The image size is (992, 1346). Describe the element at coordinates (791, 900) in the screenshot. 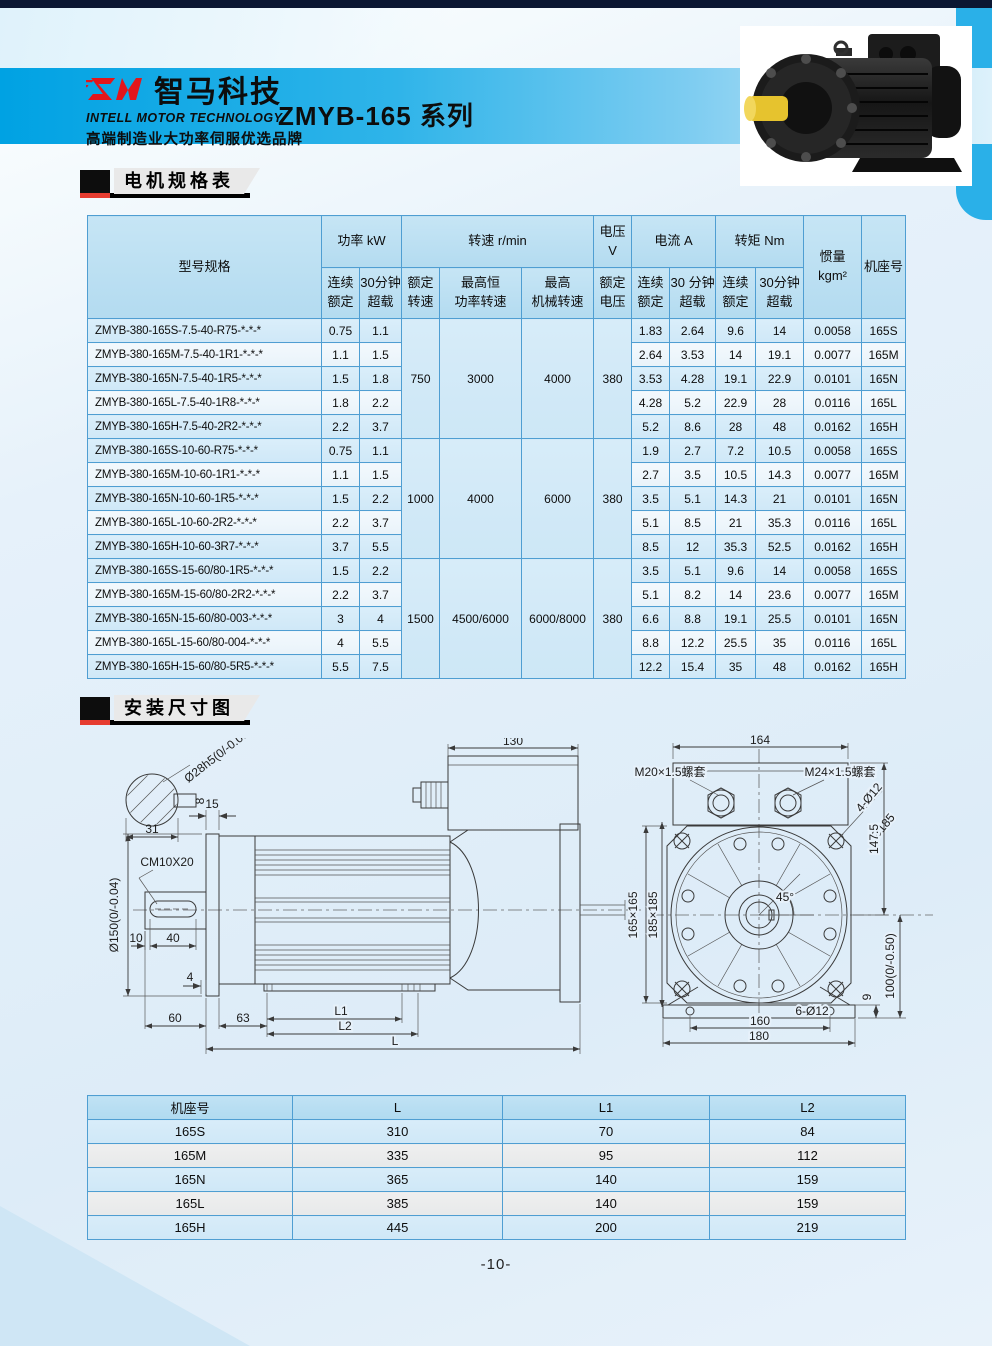

I see `front-view-drawing: 164 M20×1.5螺套 M24×1.5螺套` at that location.